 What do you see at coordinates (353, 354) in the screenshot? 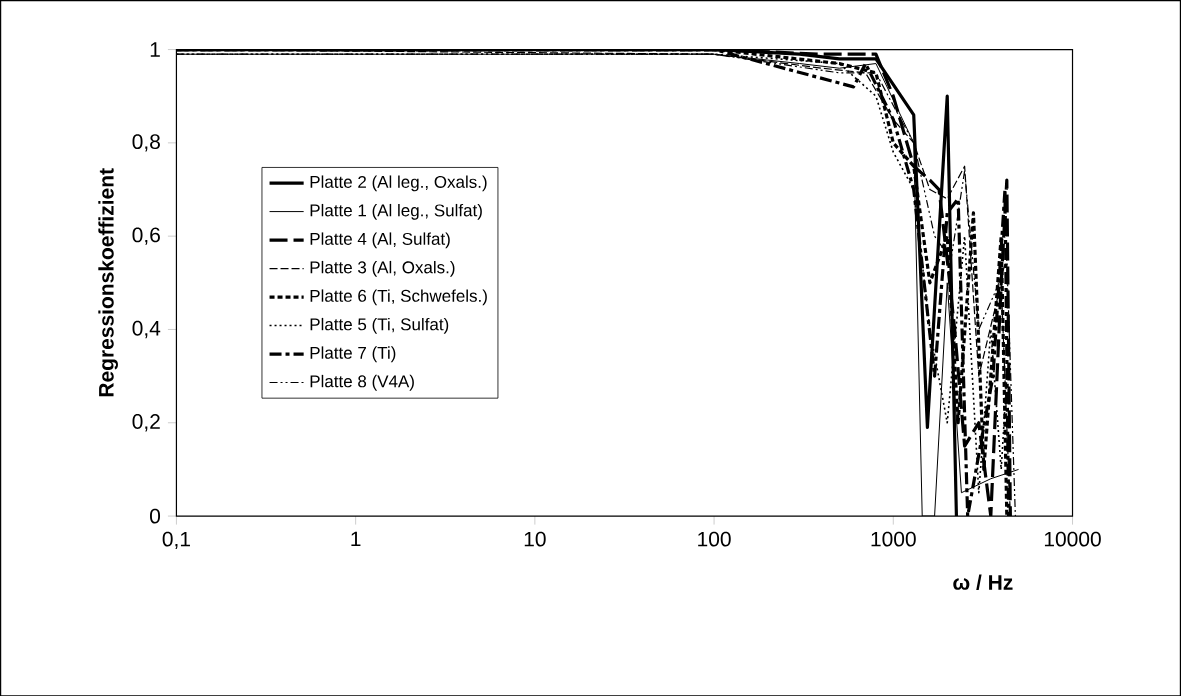
I see `legend-label: Platte 7 (Ti)` at bounding box center [353, 354].